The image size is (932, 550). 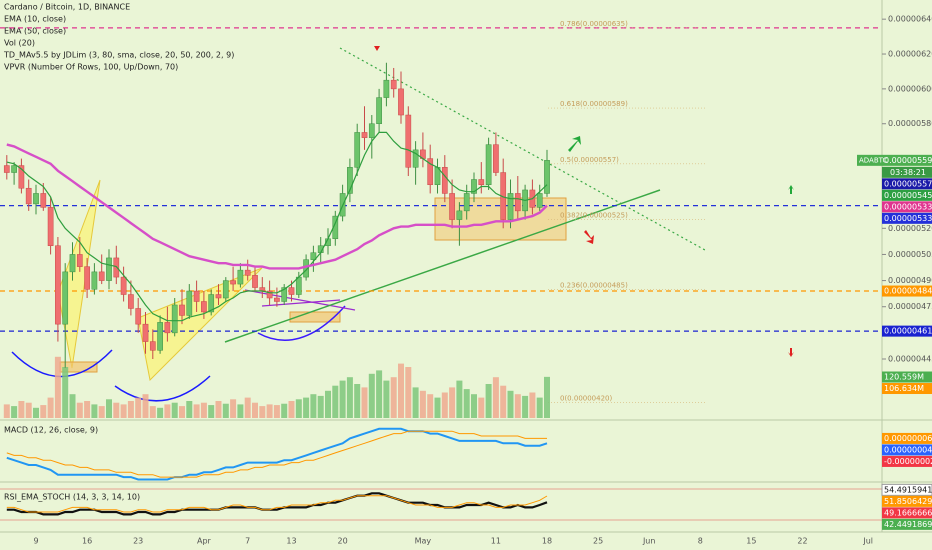 I want to click on x-tick-label: 7, so click(x=247, y=541).